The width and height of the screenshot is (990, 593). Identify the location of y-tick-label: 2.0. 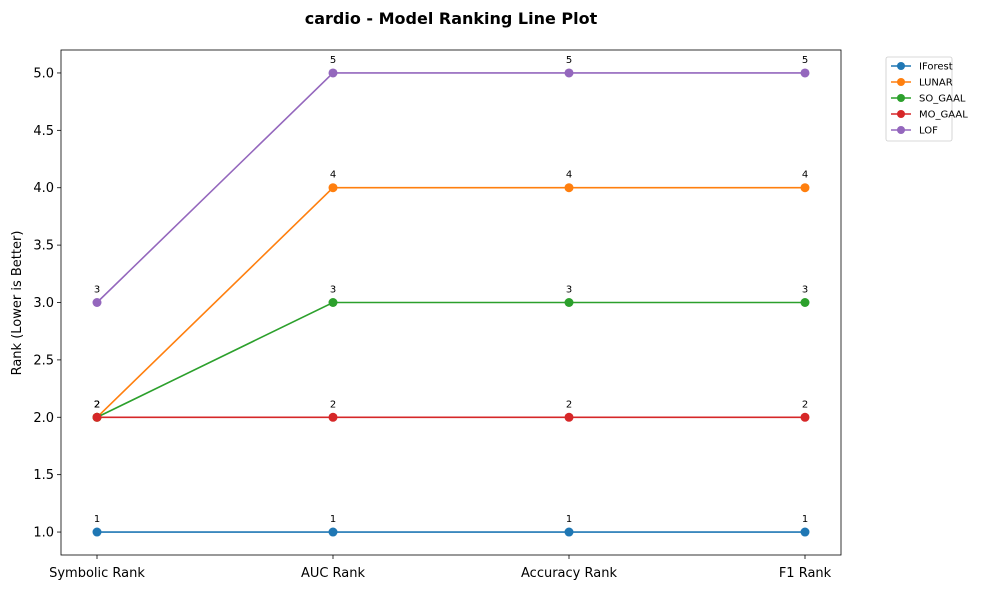
(43, 418).